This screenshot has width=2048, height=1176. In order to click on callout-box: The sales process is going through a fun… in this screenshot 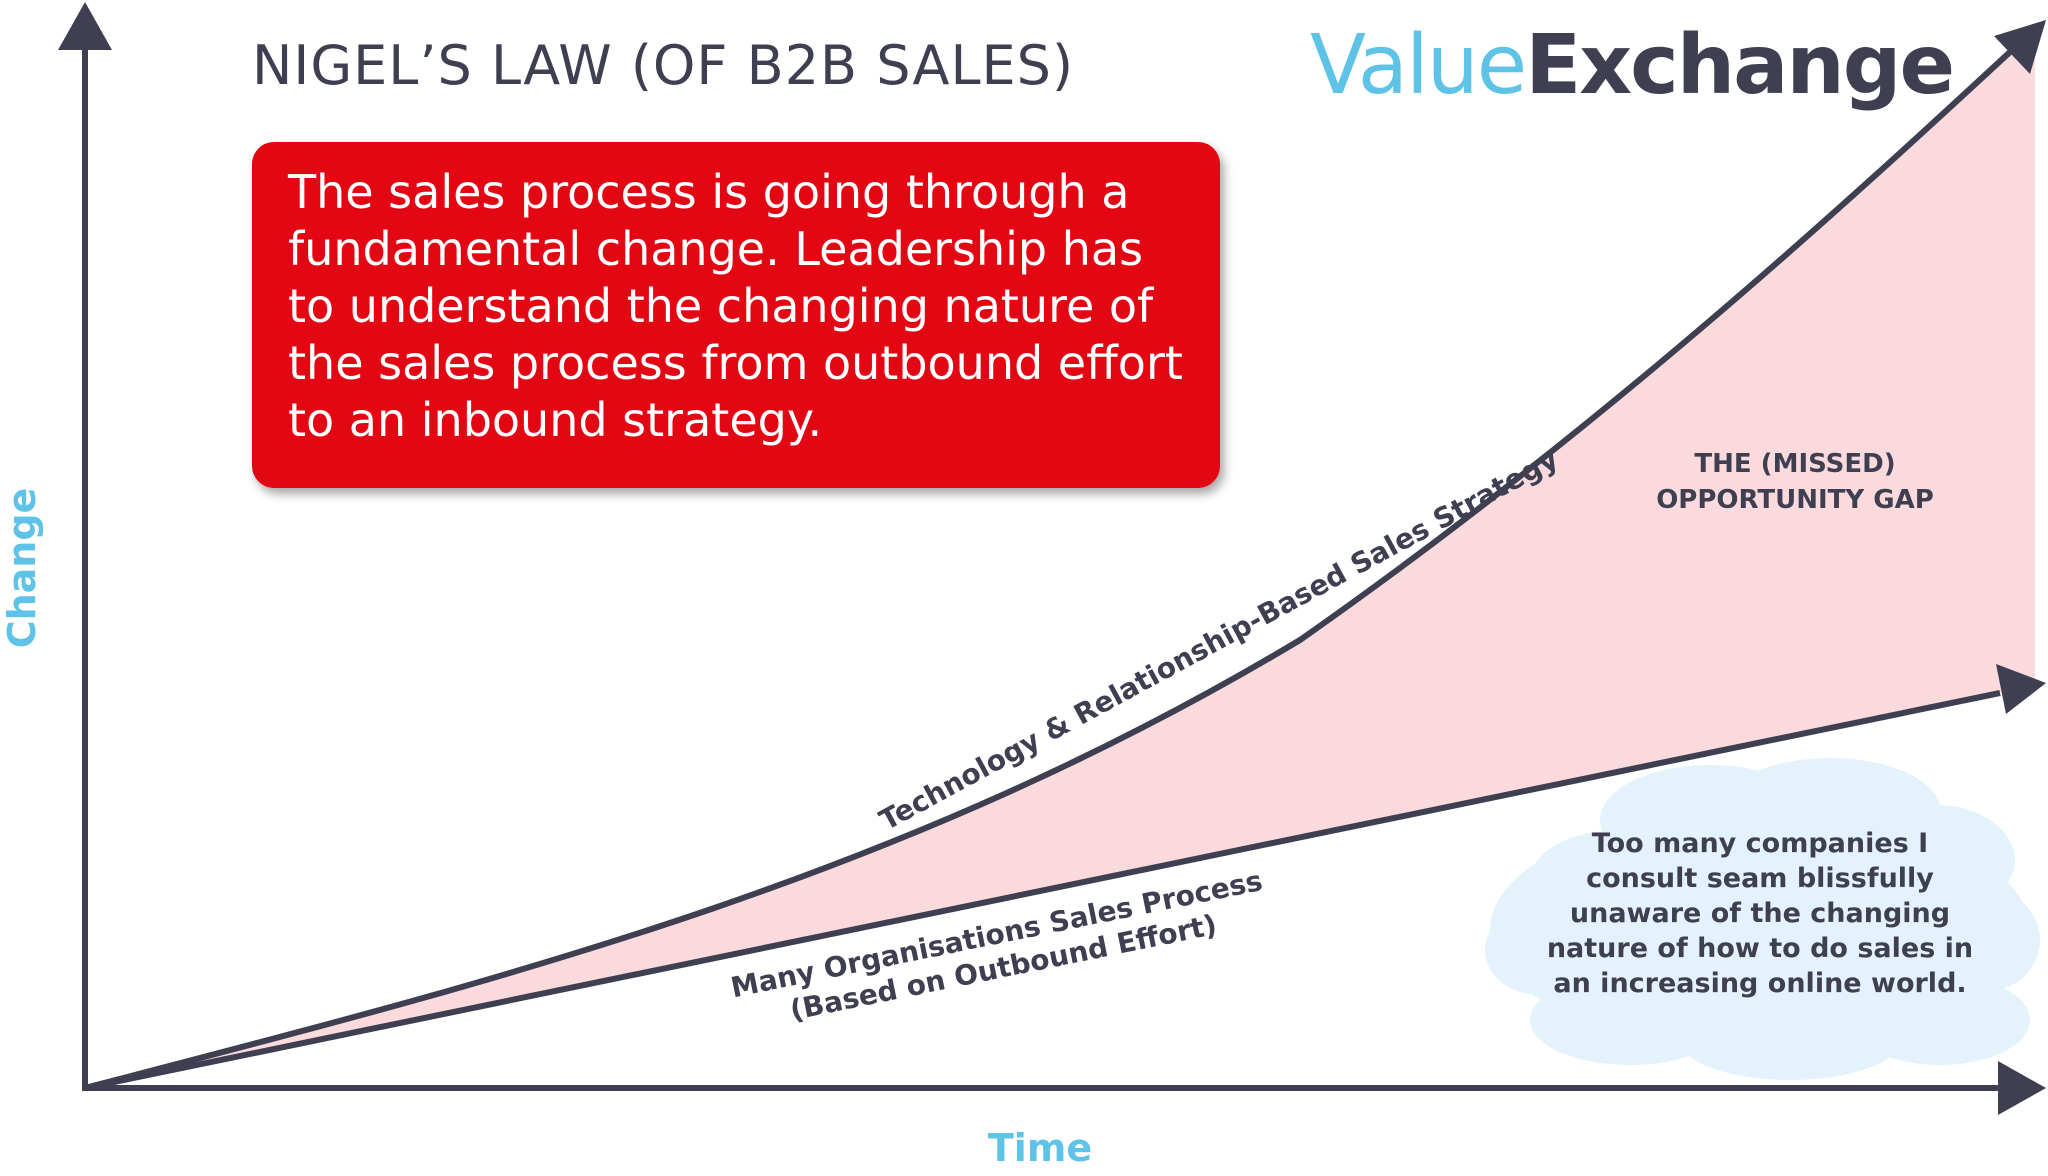, I will do `click(736, 315)`.